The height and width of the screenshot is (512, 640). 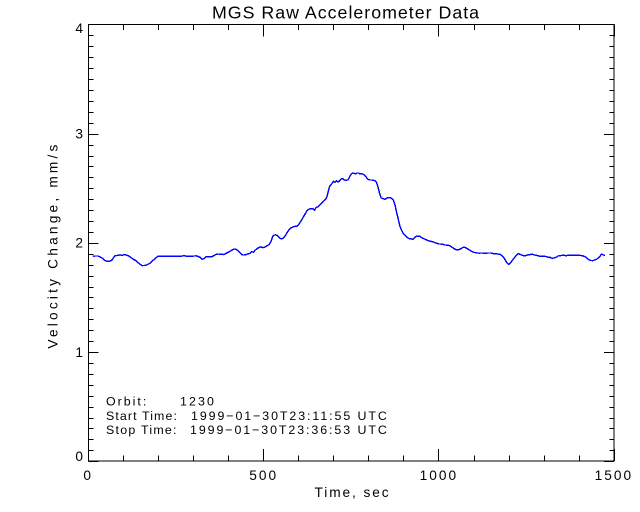 I want to click on svg-text: 1, so click(x=79, y=352).